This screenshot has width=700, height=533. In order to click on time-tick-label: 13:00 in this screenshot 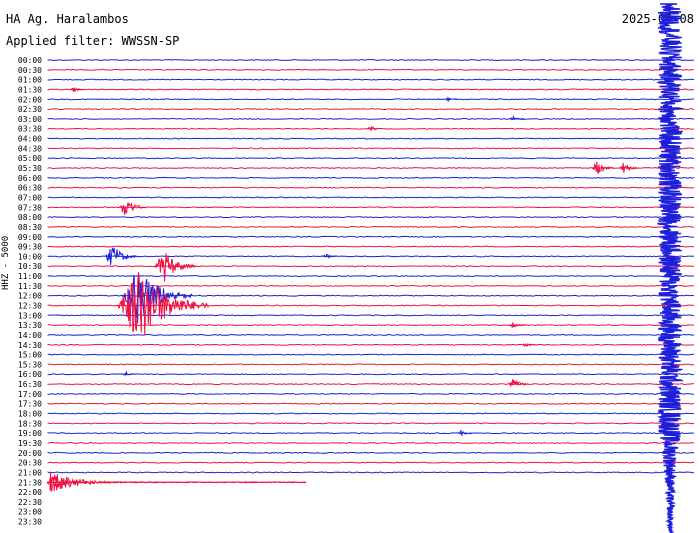, I will do `click(30, 315)`.